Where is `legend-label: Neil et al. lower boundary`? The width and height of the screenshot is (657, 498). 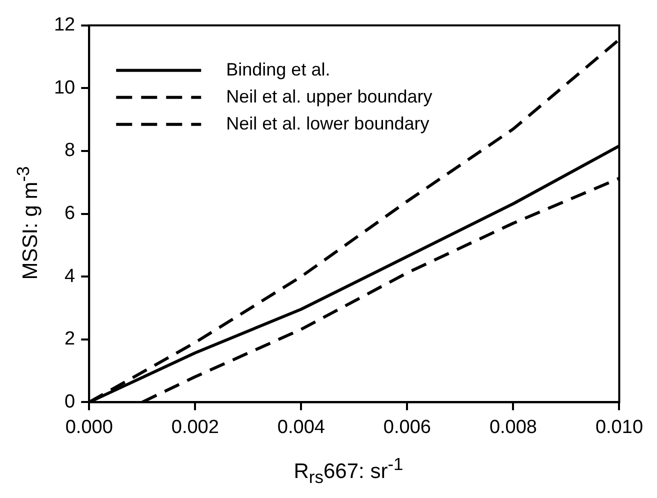
legend-label: Neil et al. lower boundary is located at coordinates (328, 123).